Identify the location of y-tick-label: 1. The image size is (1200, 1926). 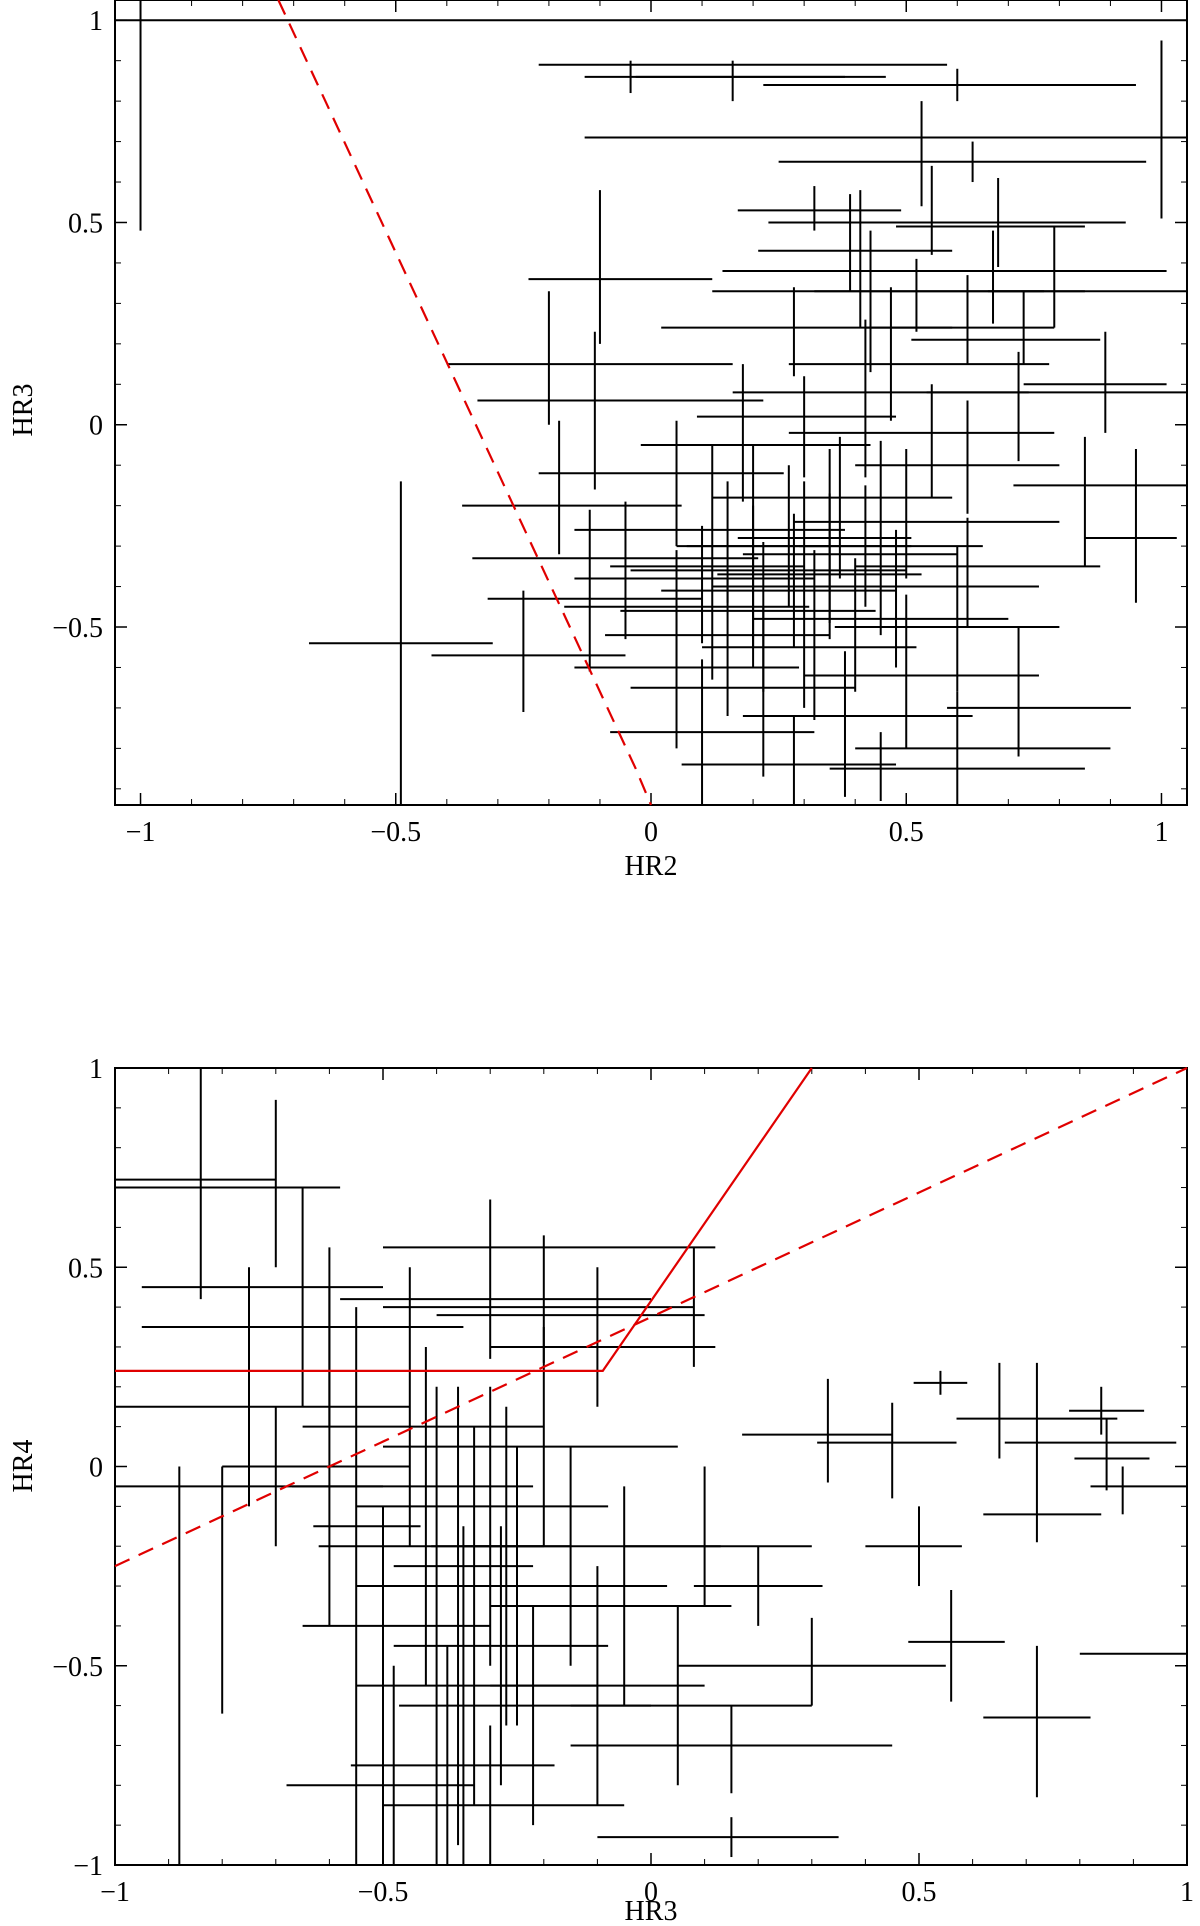
(96, 21).